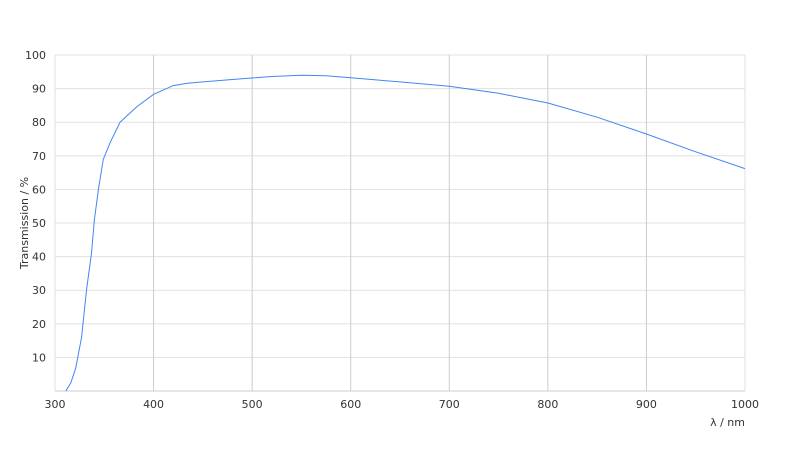 The width and height of the screenshot is (800, 450). Describe the element at coordinates (727, 422) in the screenshot. I see `x-axis-label: λ / nm` at that location.